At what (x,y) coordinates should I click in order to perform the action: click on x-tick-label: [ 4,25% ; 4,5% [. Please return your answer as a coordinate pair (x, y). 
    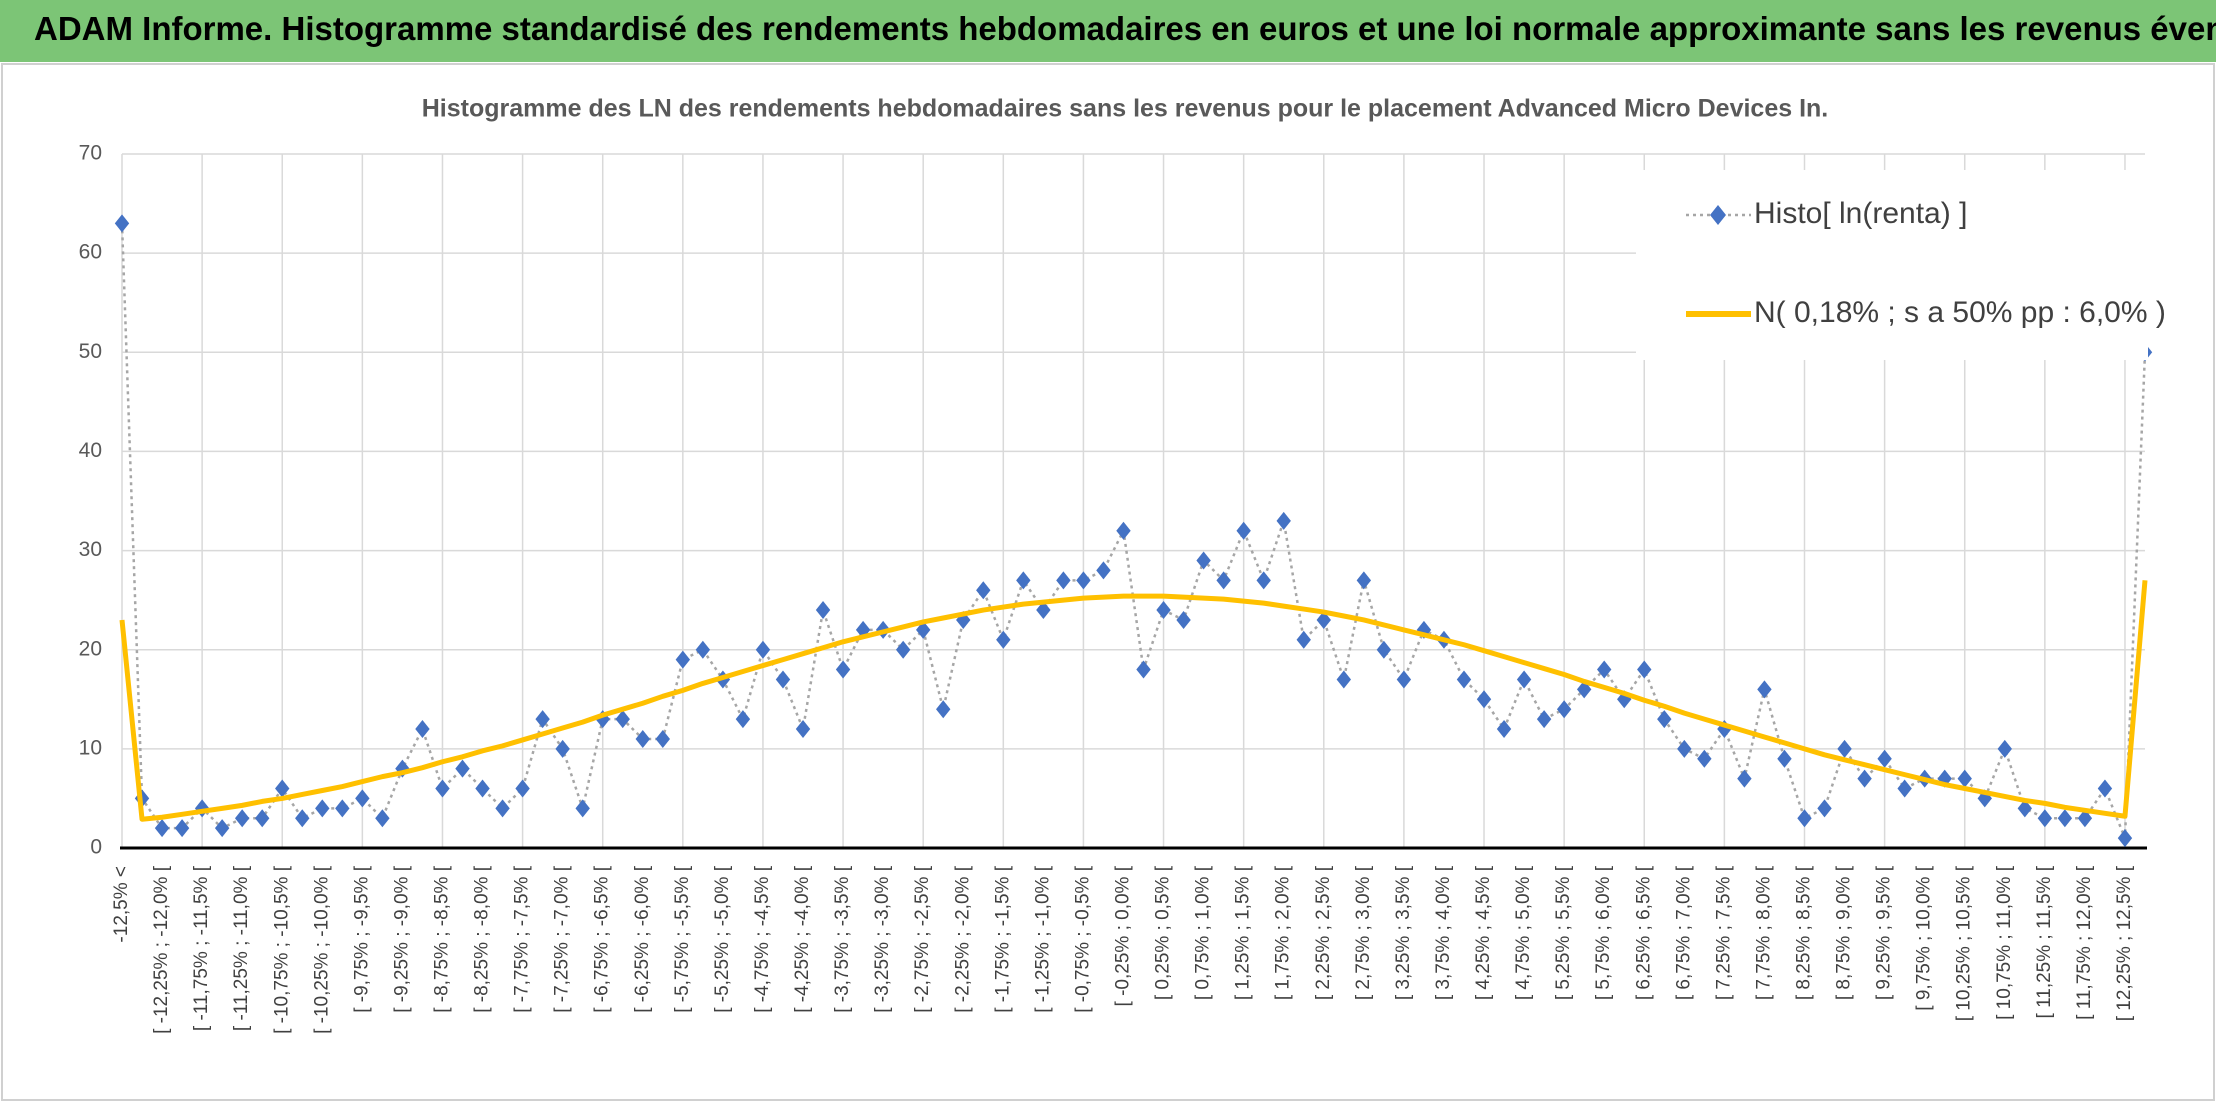
    Looking at the image, I should click on (1483, 932).